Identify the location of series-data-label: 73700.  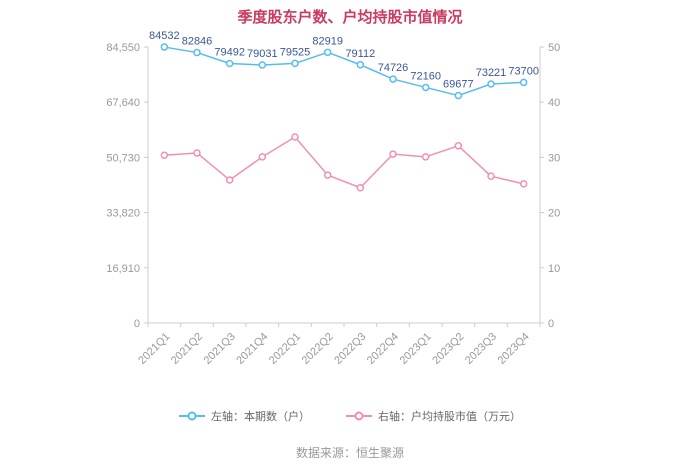
(523, 71).